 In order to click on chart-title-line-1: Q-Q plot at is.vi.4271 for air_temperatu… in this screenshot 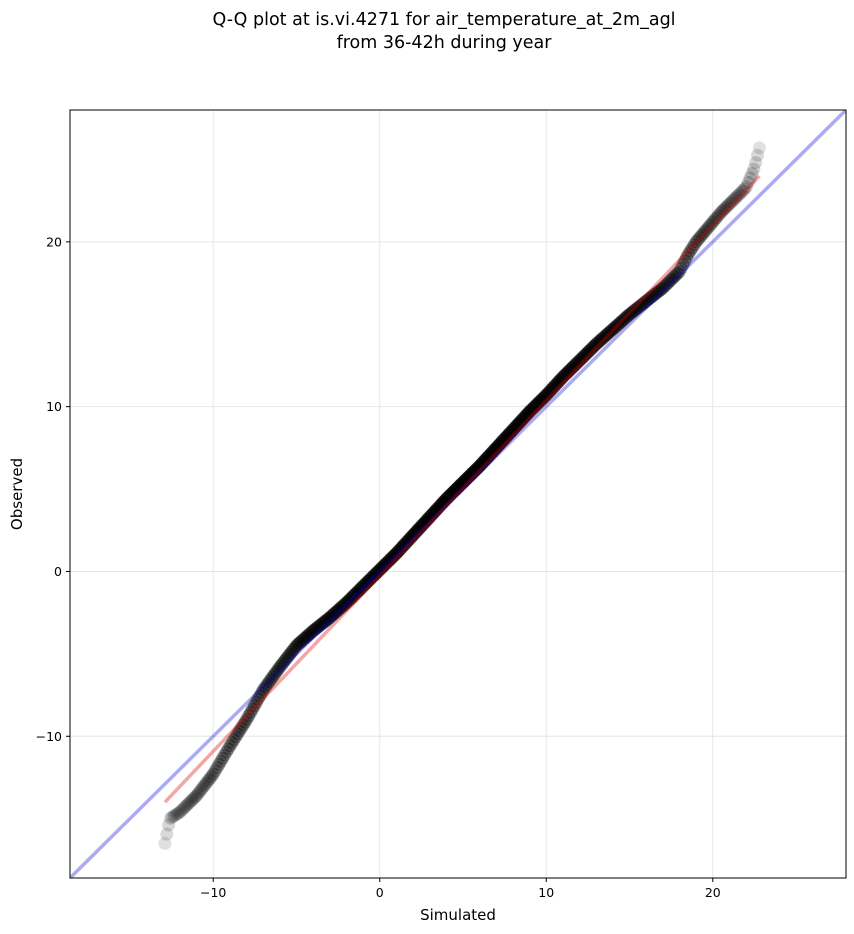, I will do `click(443, 20)`.